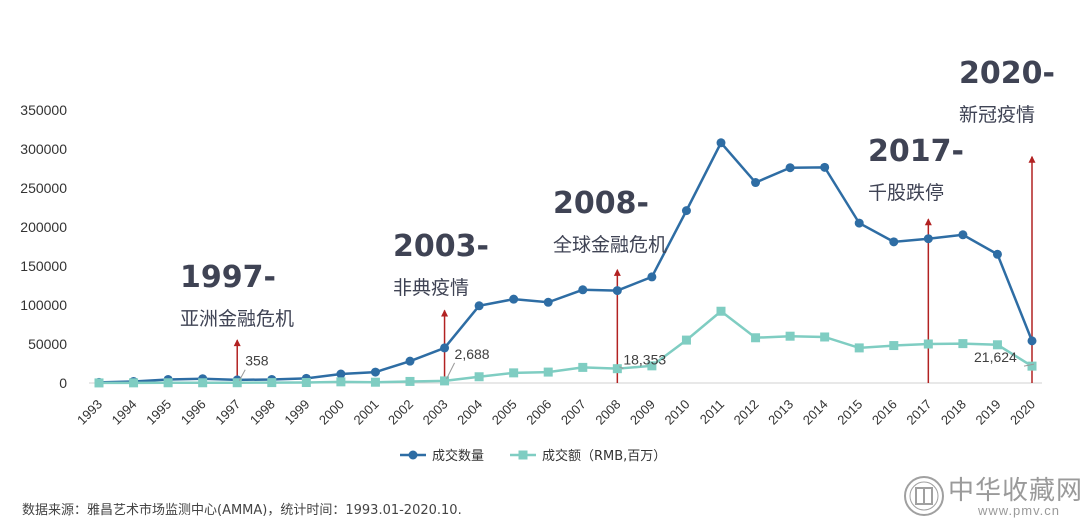 The image size is (1080, 527). I want to click on x-tick-label: 1999, so click(296, 412).